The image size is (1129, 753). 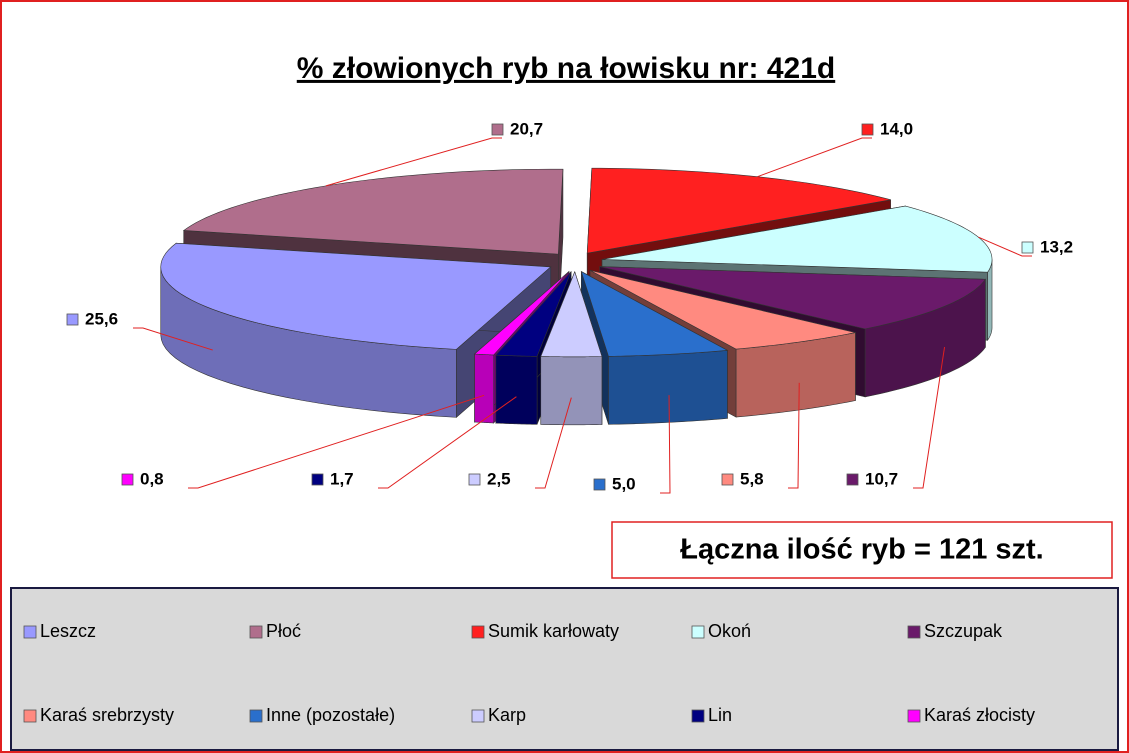 What do you see at coordinates (507, 715) in the screenshot?
I see `legend-label: Karp` at bounding box center [507, 715].